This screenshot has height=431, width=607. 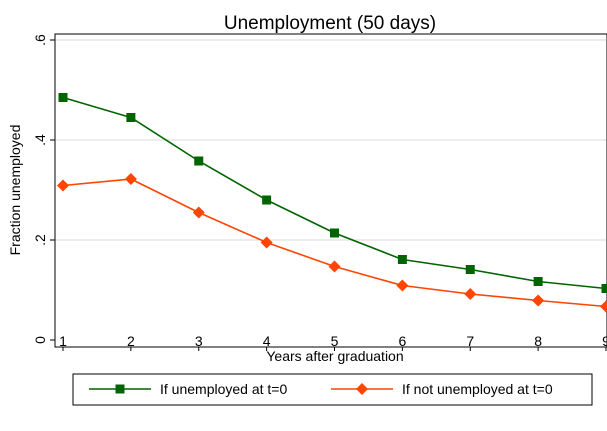 I want to click on legend-label: If unemployed at t=0, so click(x=223, y=389).